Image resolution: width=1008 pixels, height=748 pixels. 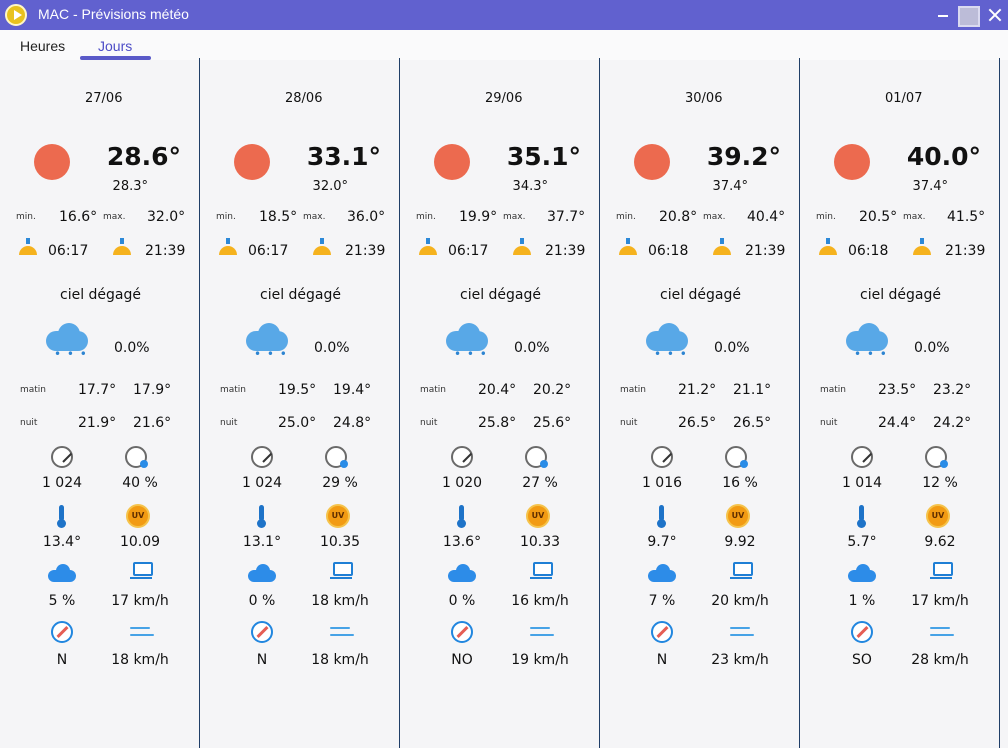 I want to click on min-temperature: 18.5°, so click(x=278, y=217).